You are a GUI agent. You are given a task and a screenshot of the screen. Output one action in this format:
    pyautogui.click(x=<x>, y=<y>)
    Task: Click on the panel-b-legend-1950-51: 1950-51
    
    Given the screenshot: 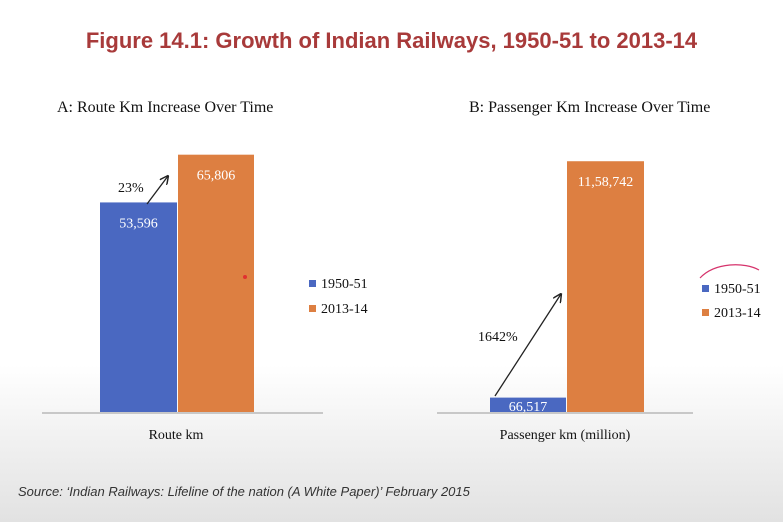 What is the action you would take?
    pyautogui.click(x=737, y=289)
    